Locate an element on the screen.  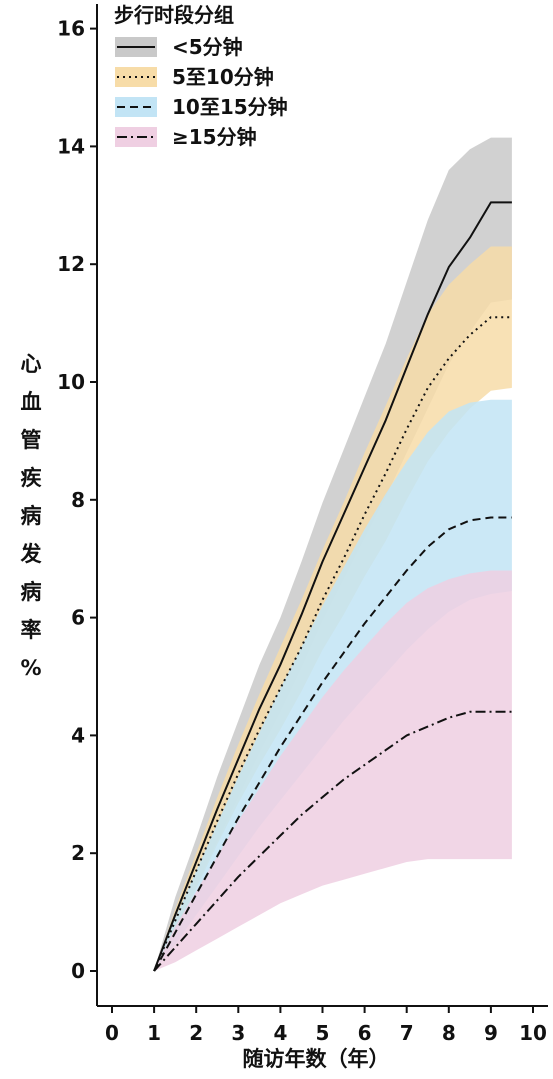
x-tick-label: 2 is located at coordinates (196, 1033).